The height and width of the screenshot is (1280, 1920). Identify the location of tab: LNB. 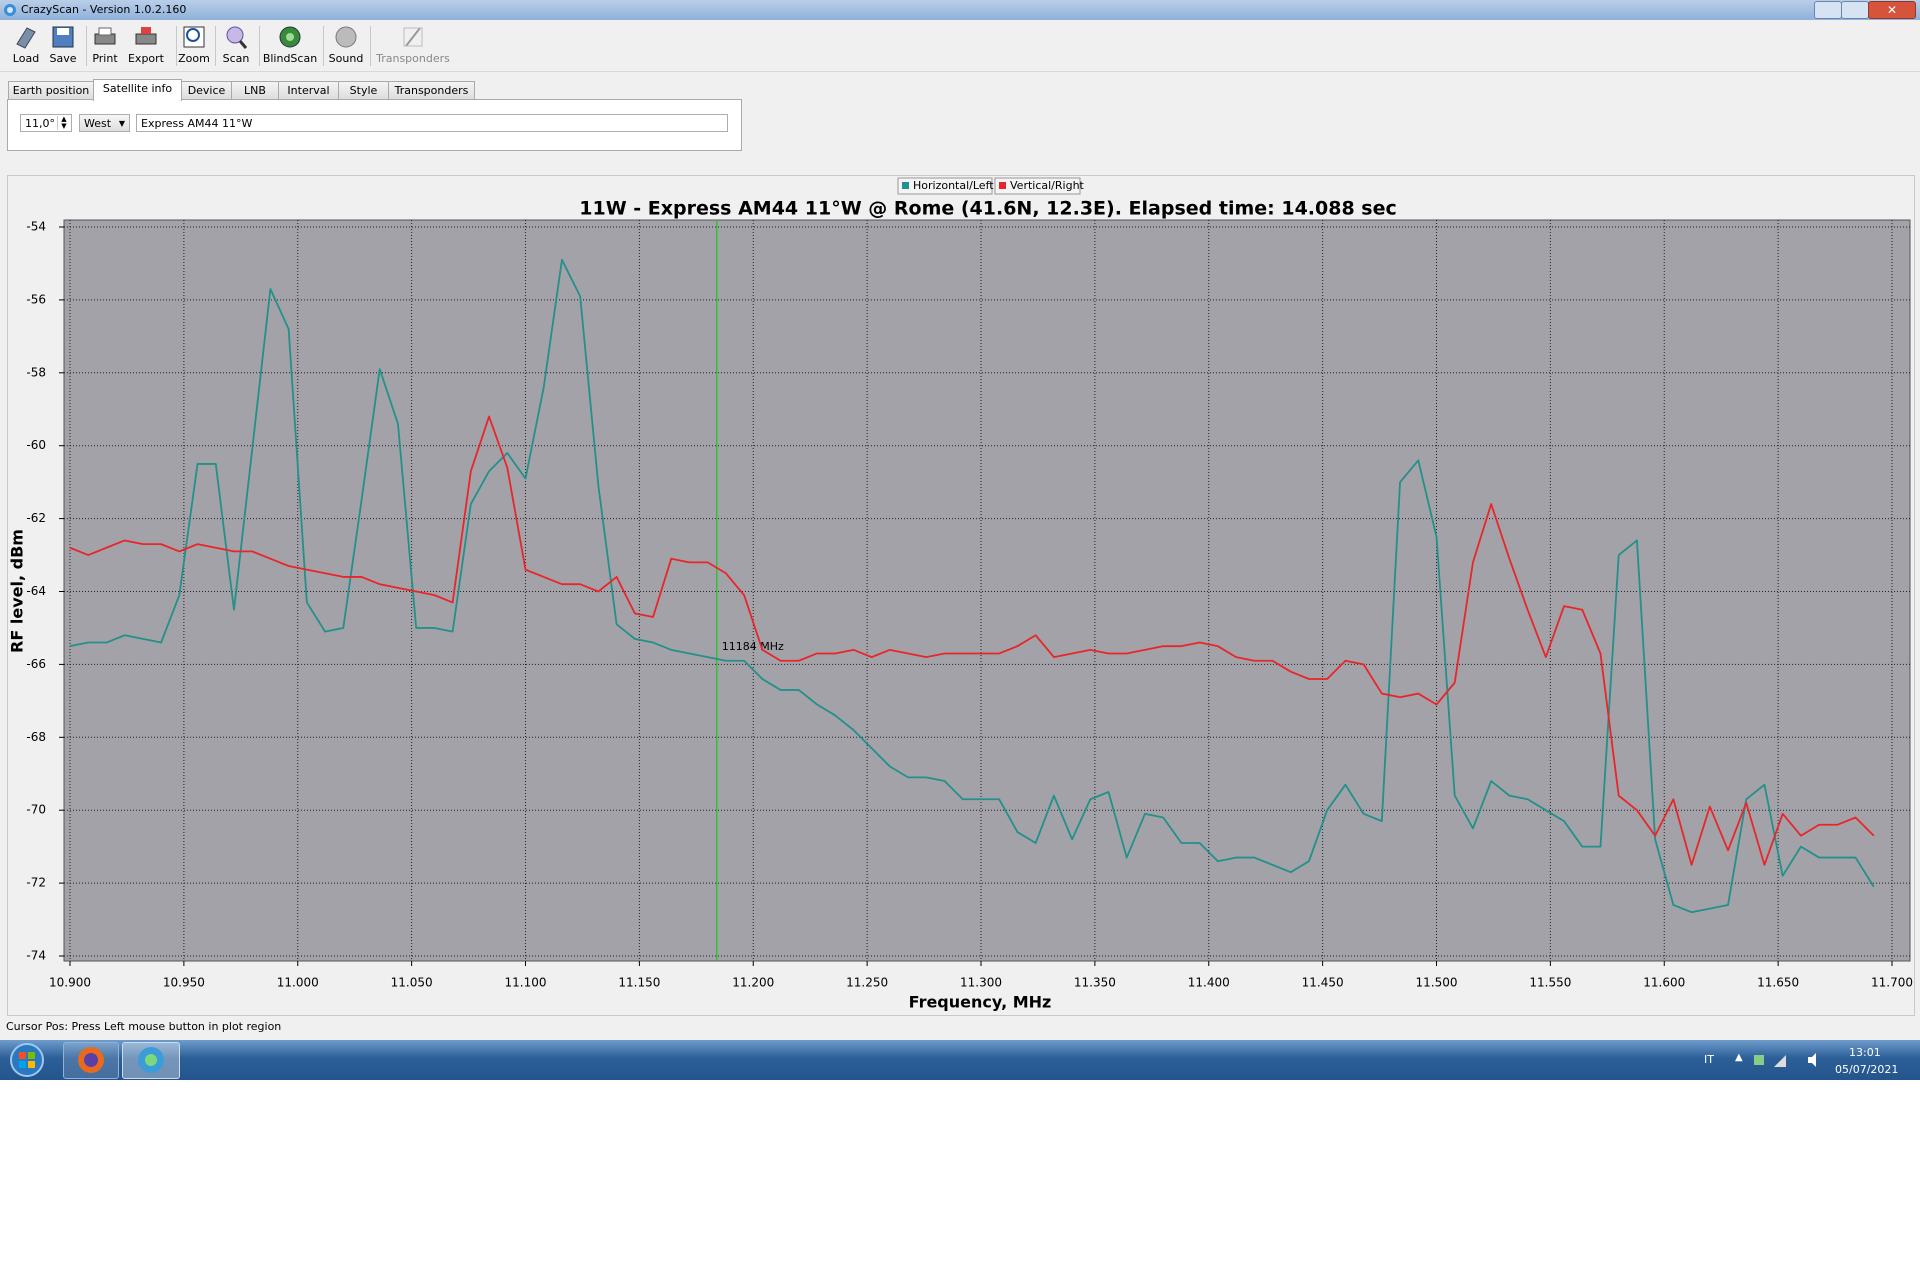
(255, 90).